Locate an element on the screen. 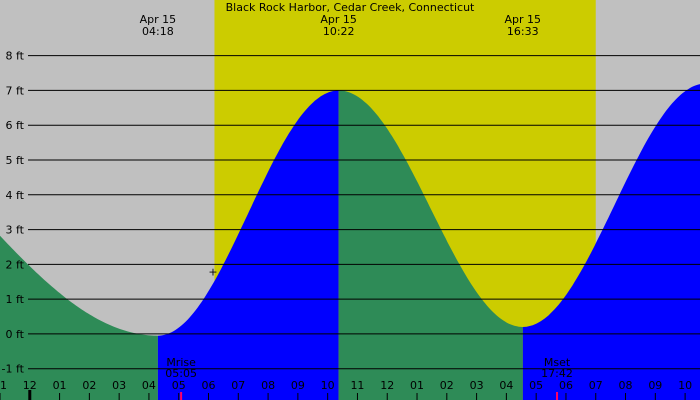 This screenshot has width=700, height=400. event-time-label: 16:33 is located at coordinates (523, 31).